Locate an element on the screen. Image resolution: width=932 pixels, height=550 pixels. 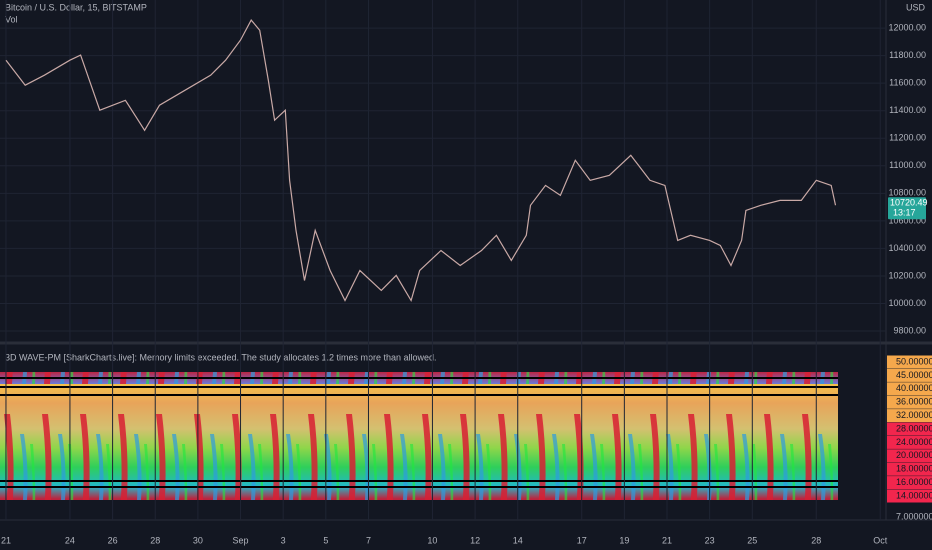
y-axis-label: 7.0000000 is located at coordinates (914, 516).